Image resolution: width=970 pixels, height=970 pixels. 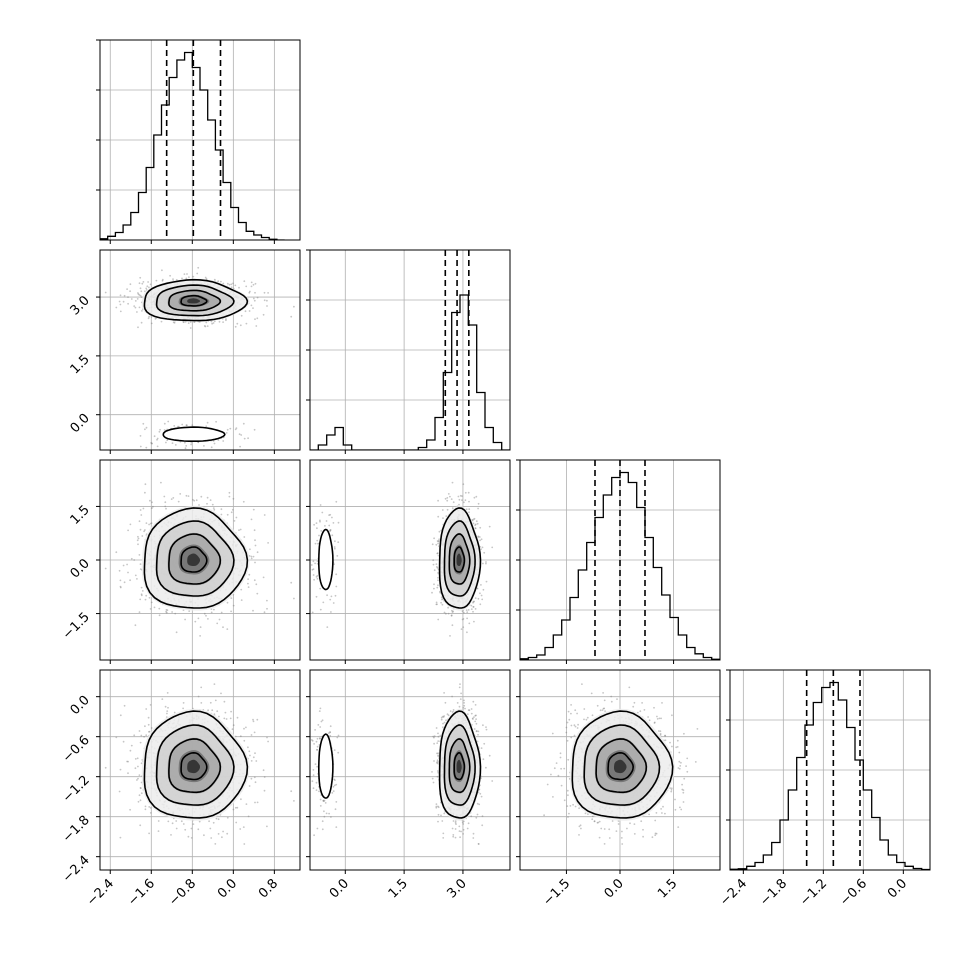 I want to click on panel-content, so click(x=199, y=559).